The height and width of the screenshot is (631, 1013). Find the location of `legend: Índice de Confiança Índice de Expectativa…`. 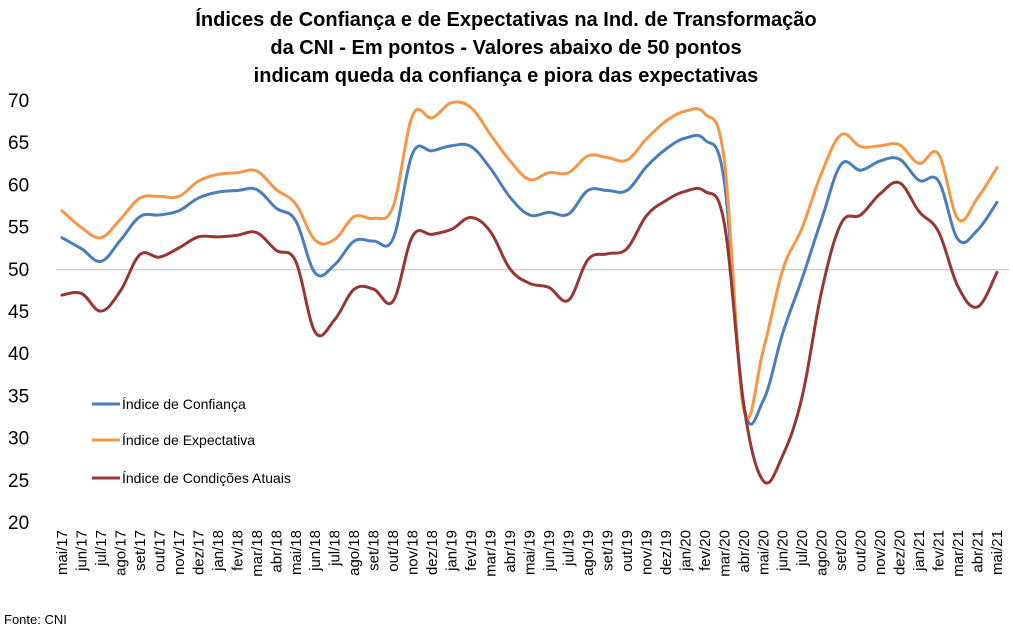

legend: Índice de Confiança Índice de Expectativa… is located at coordinates (191, 441).